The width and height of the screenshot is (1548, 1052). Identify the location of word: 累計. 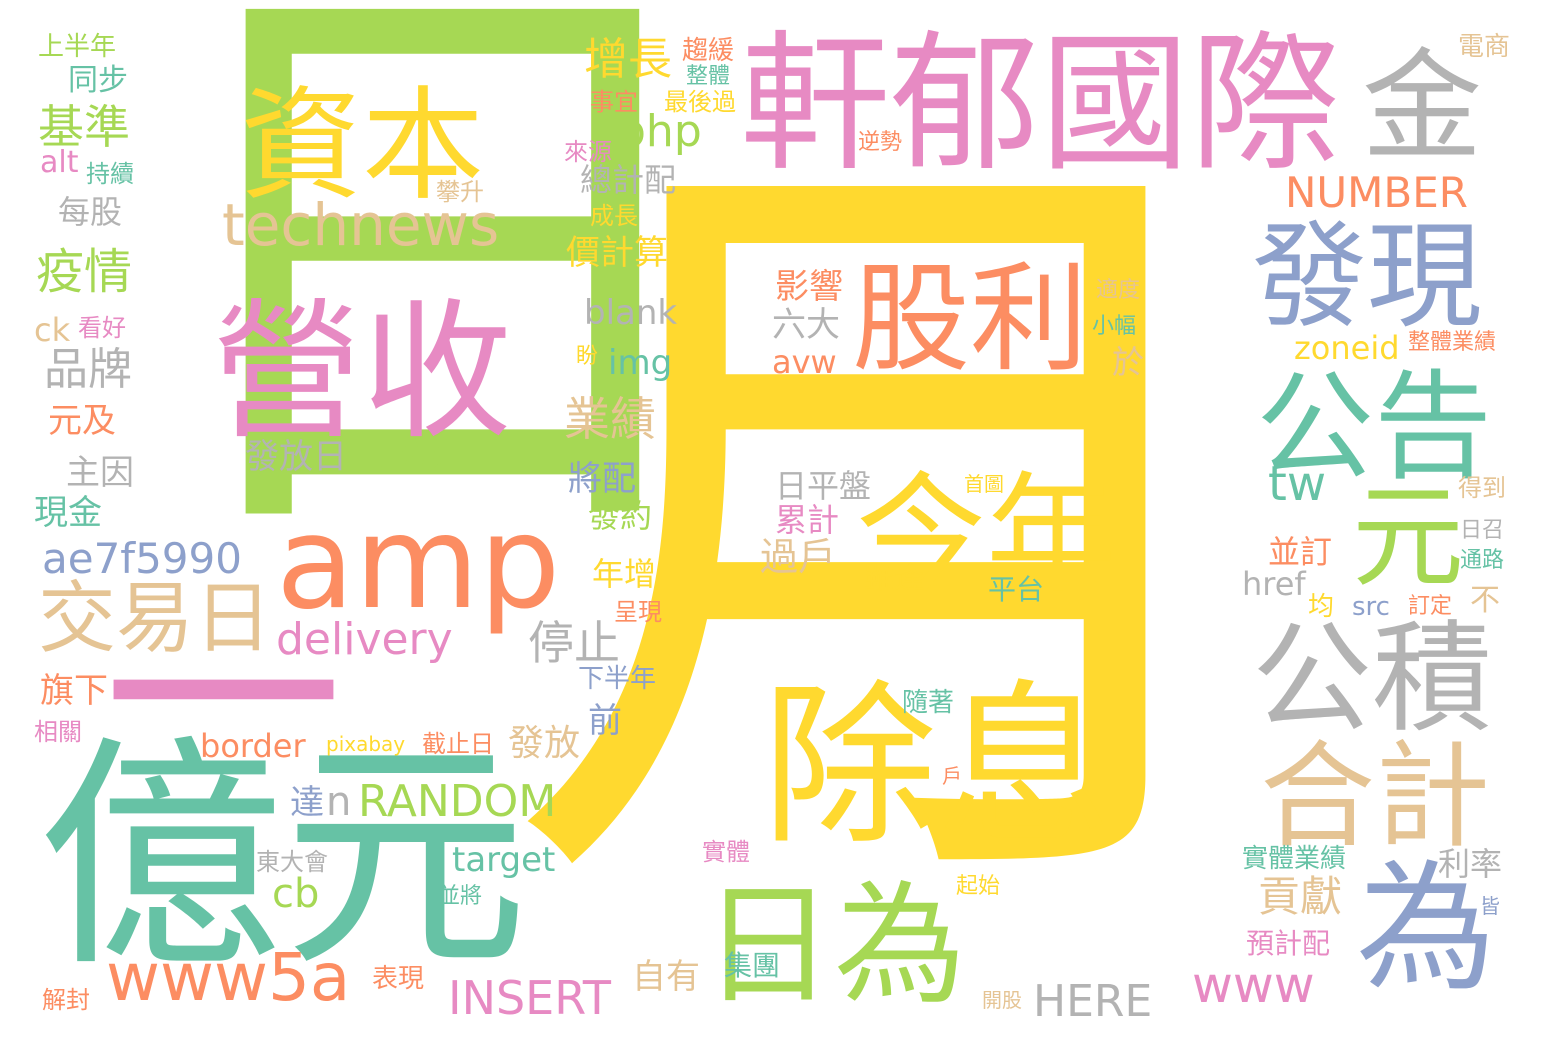
(807, 520).